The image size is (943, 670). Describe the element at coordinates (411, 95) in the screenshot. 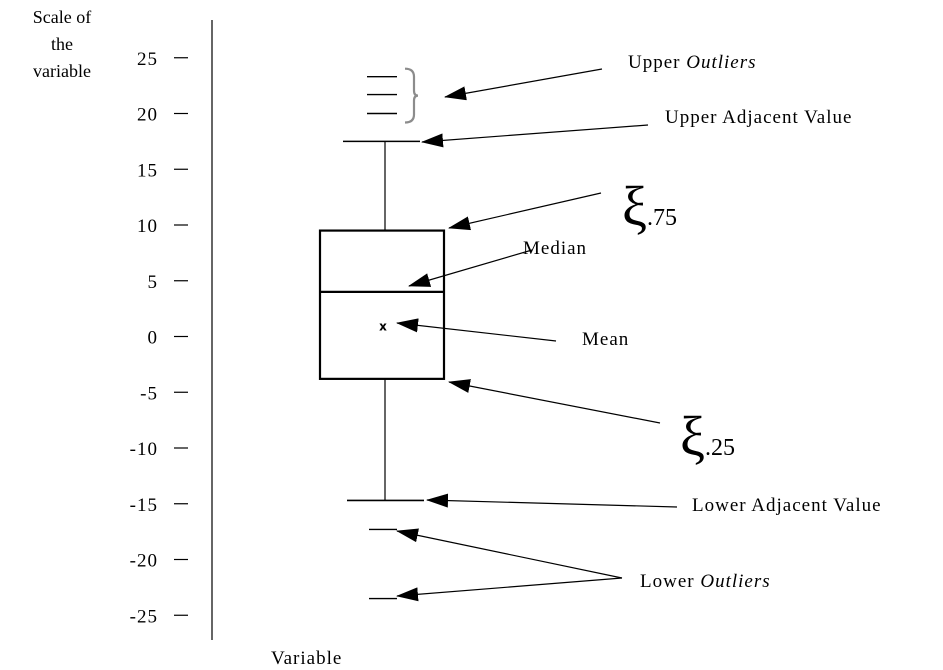

I see `outlier-brace` at that location.